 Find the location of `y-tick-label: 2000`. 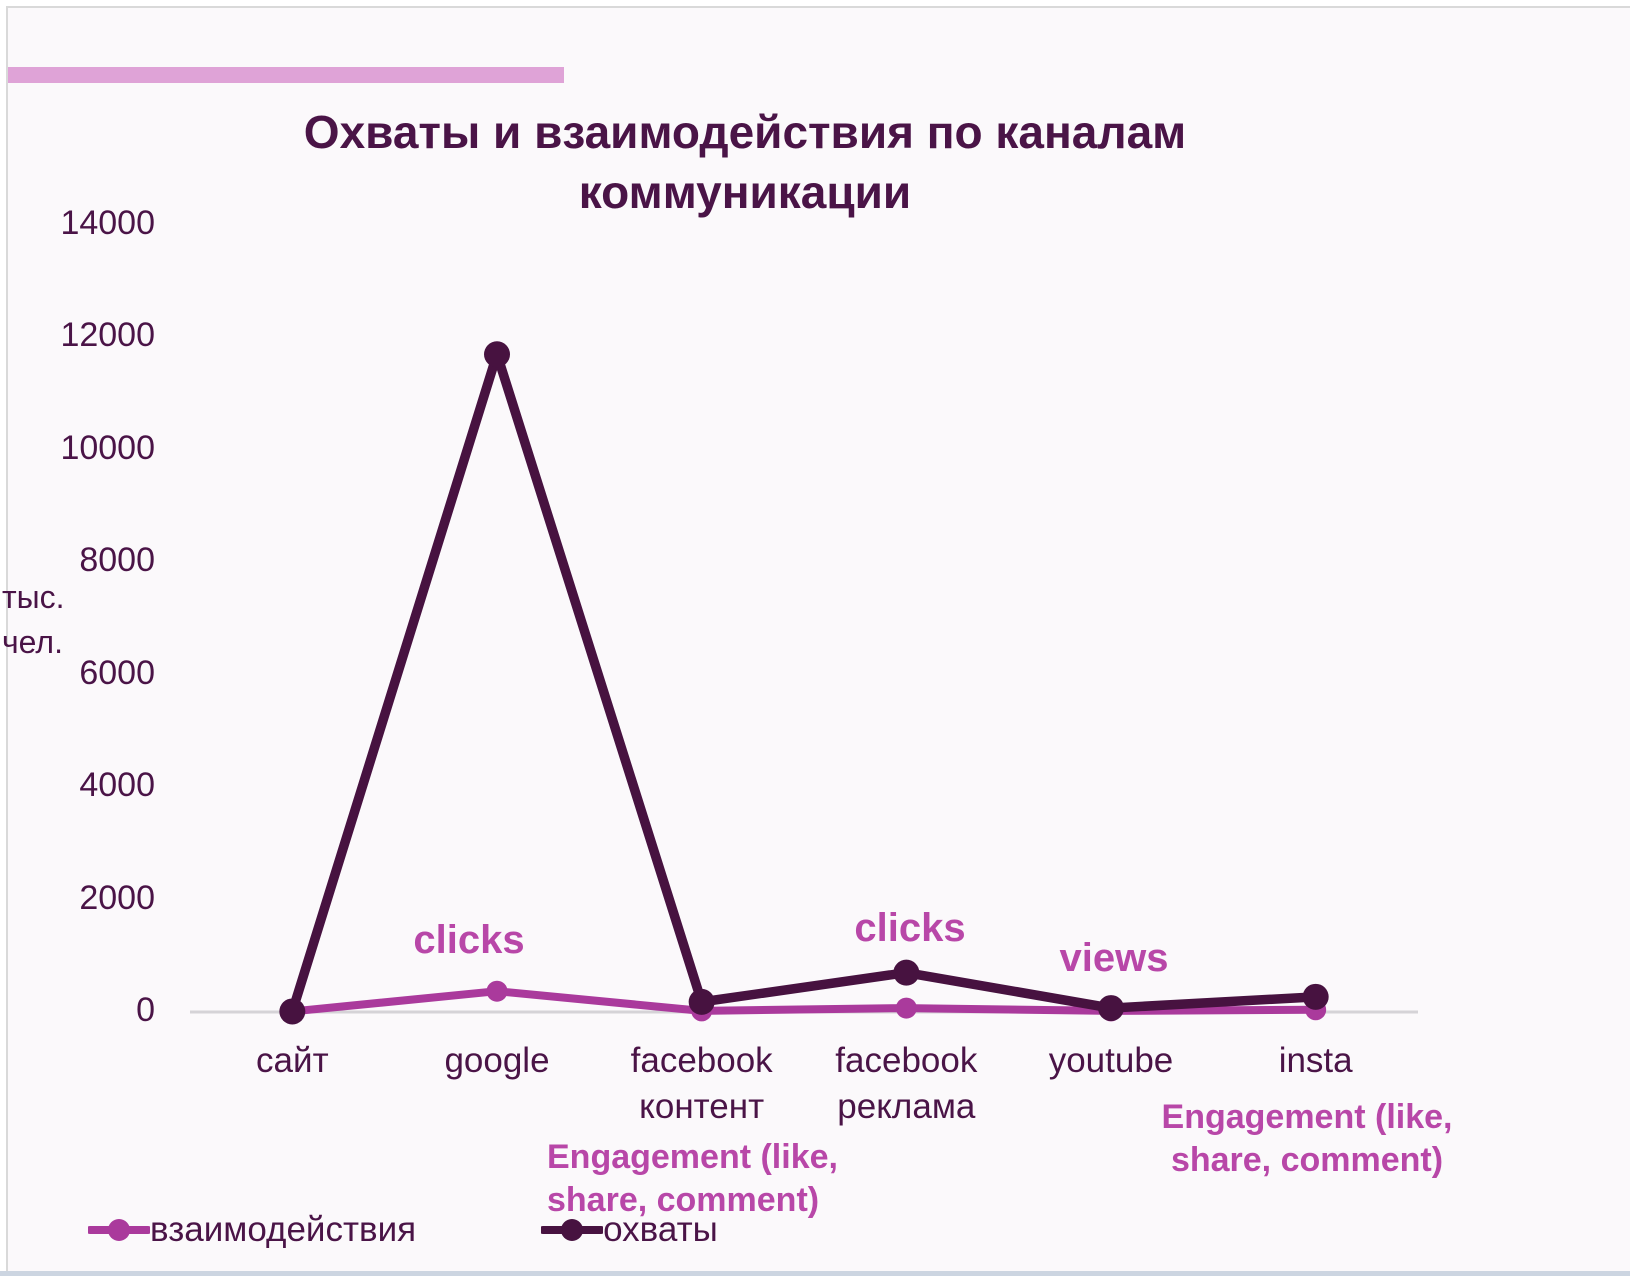

y-tick-label: 2000 is located at coordinates (117, 897).